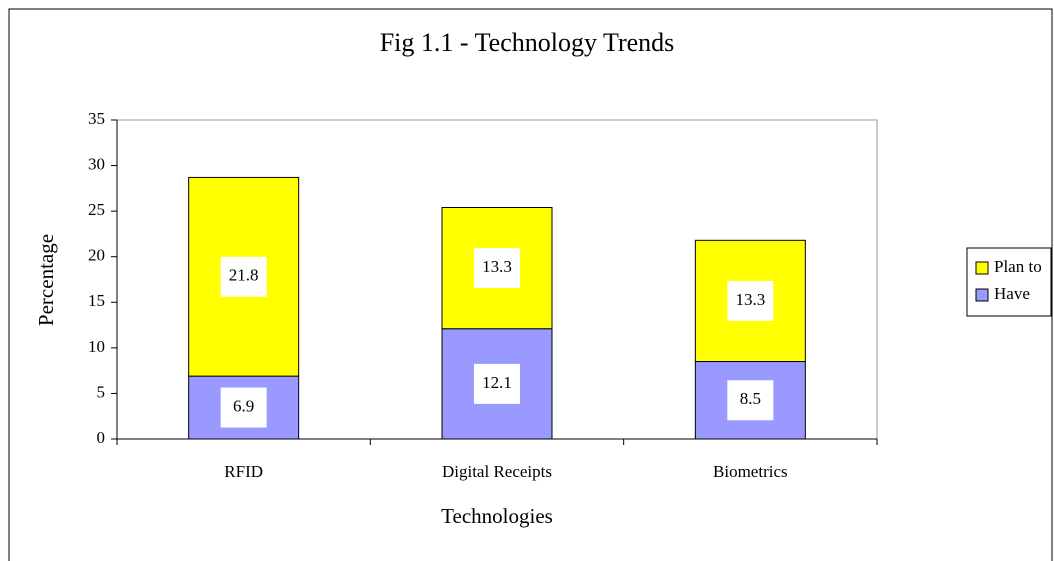 This screenshot has width=1054, height=561. I want to click on value-label: 12.1, so click(497, 382).